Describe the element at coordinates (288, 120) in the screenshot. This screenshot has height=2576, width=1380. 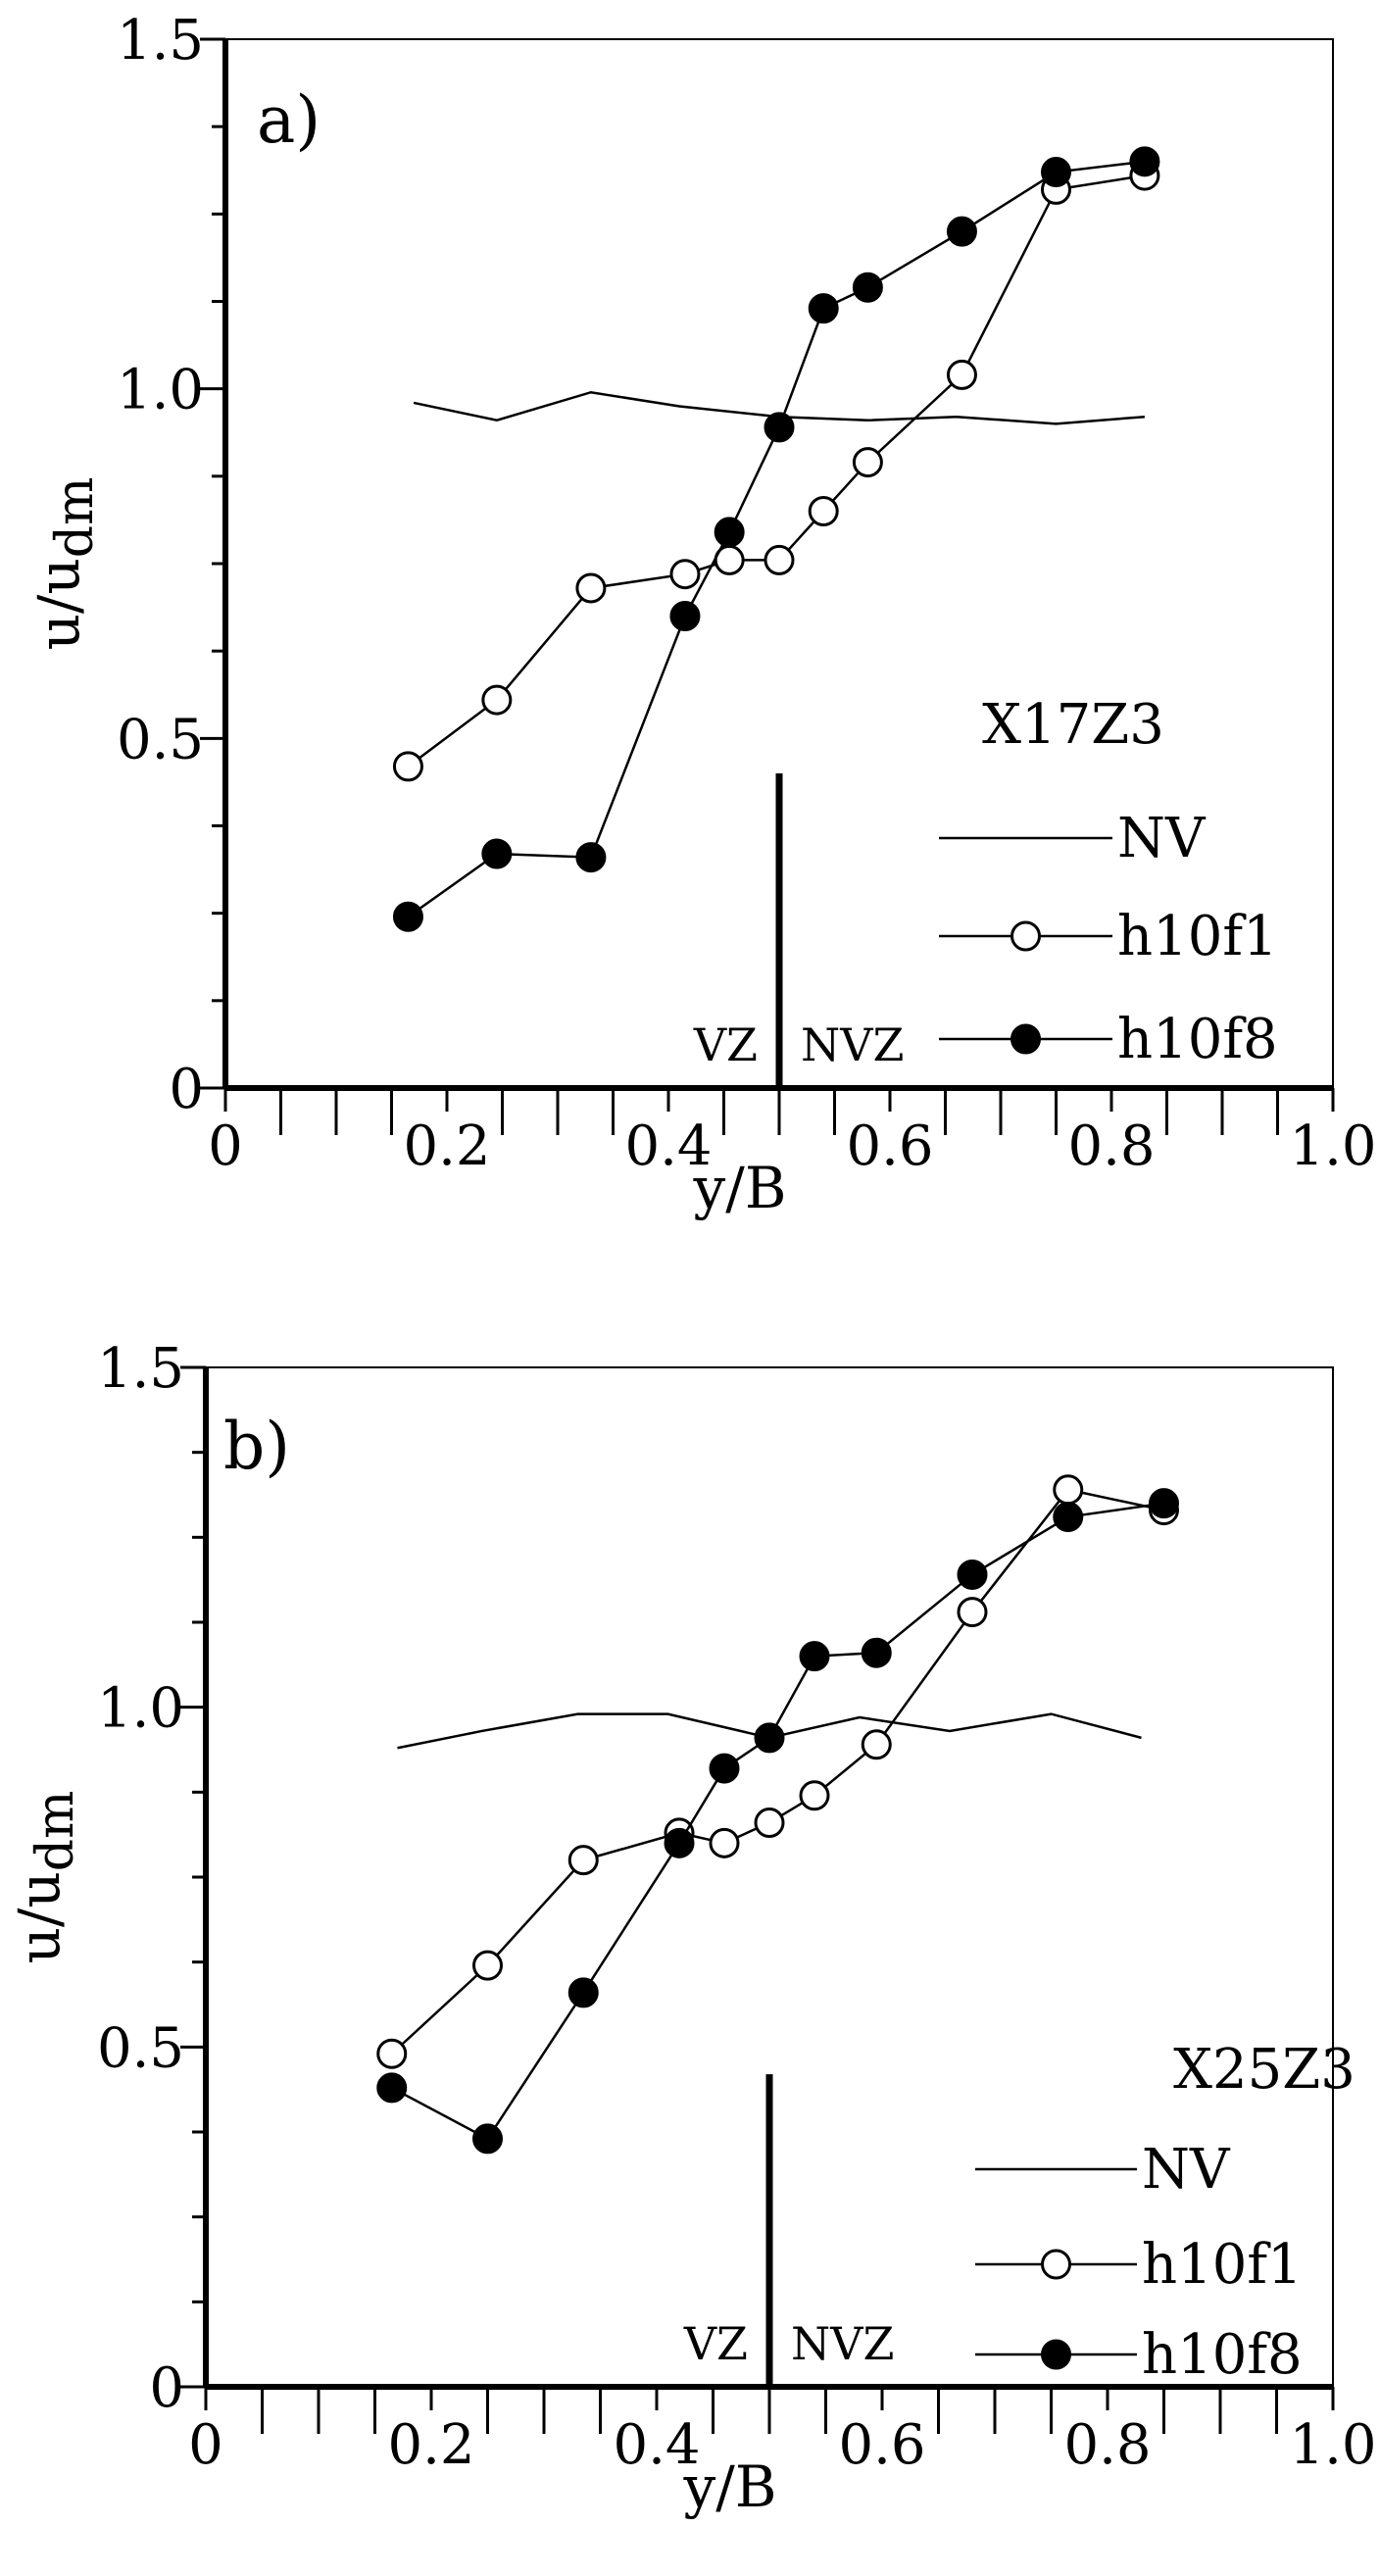
I see `panel-label: a)` at that location.